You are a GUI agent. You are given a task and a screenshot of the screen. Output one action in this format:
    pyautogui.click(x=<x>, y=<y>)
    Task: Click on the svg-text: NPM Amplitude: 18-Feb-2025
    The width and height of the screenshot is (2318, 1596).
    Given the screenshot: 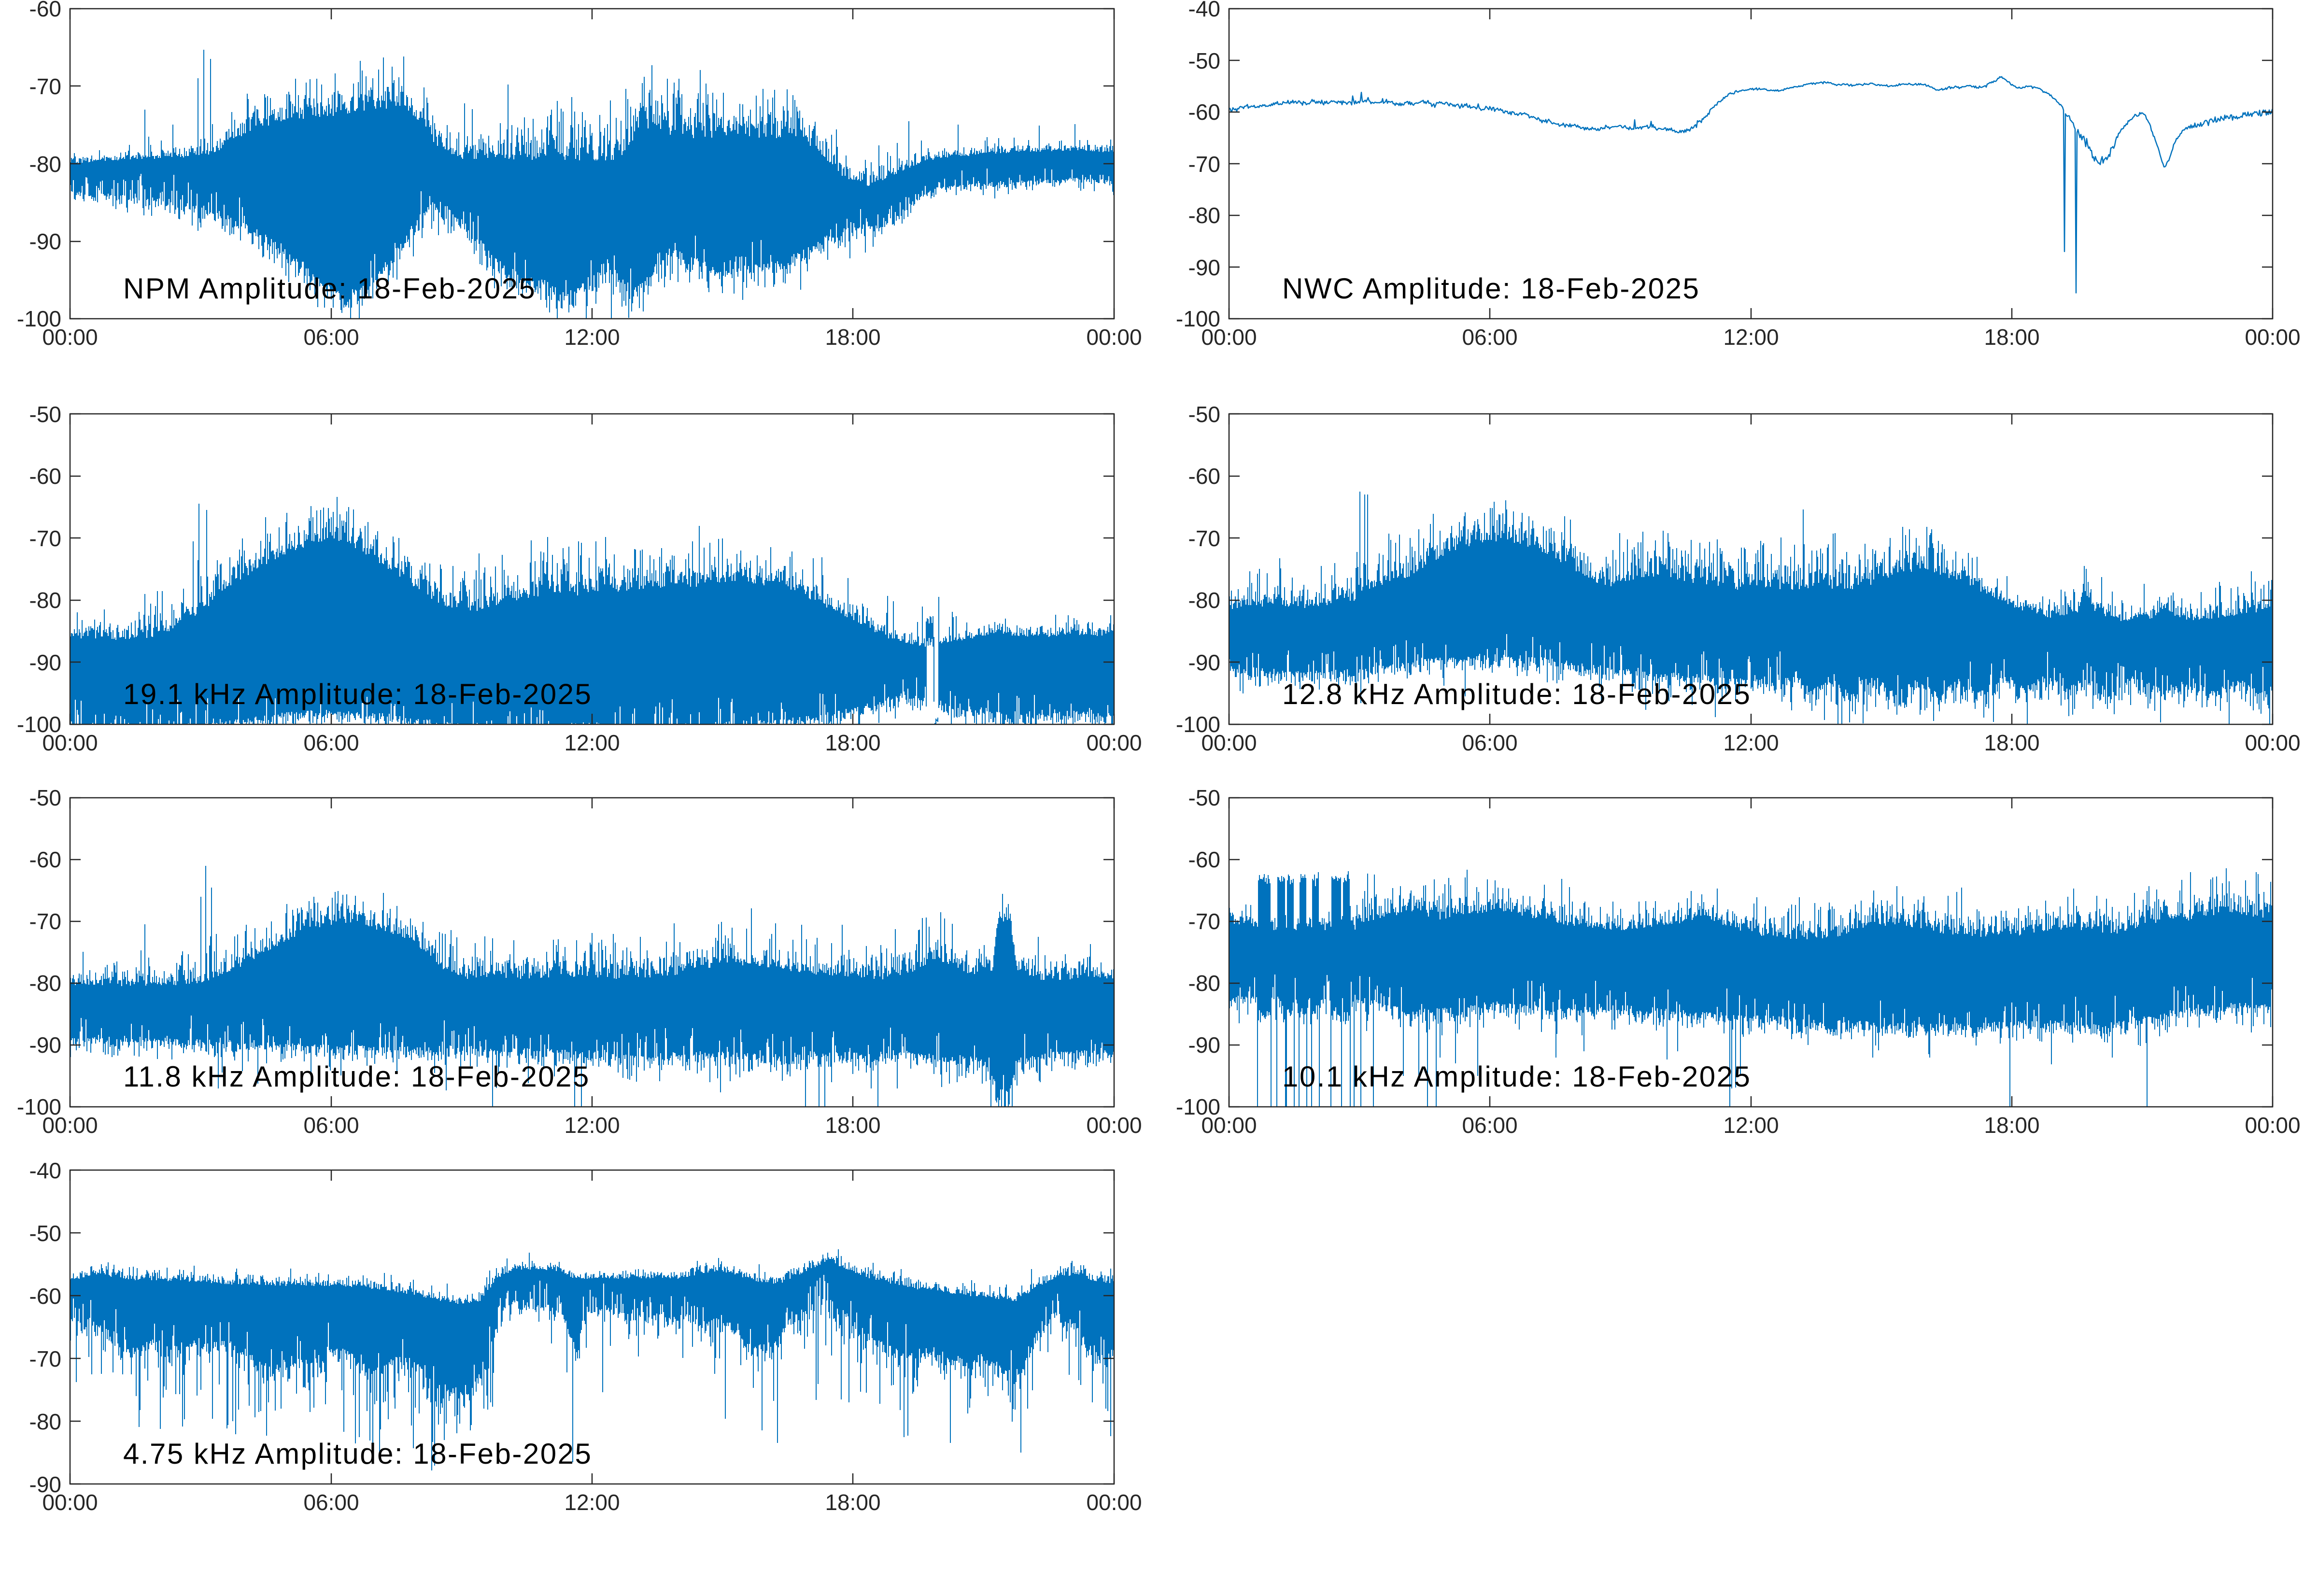 What is the action you would take?
    pyautogui.click(x=329, y=288)
    